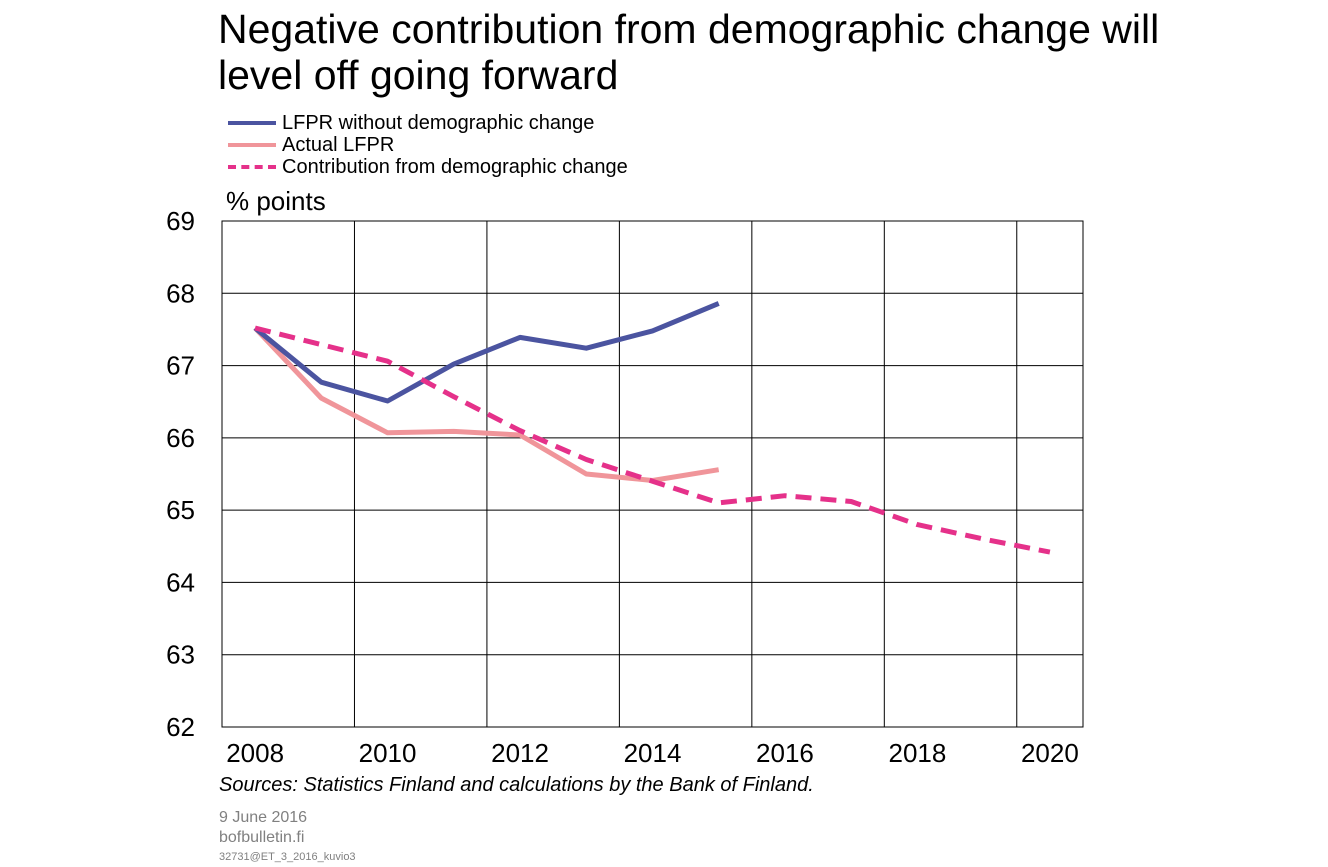  I want to click on x-tick-label: 2014, so click(653, 753).